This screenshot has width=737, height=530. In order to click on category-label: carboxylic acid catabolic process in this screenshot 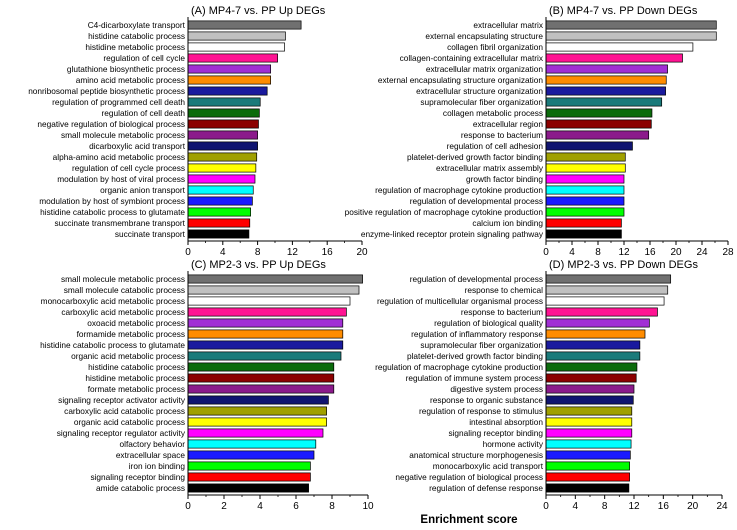, I will do `click(124, 411)`.